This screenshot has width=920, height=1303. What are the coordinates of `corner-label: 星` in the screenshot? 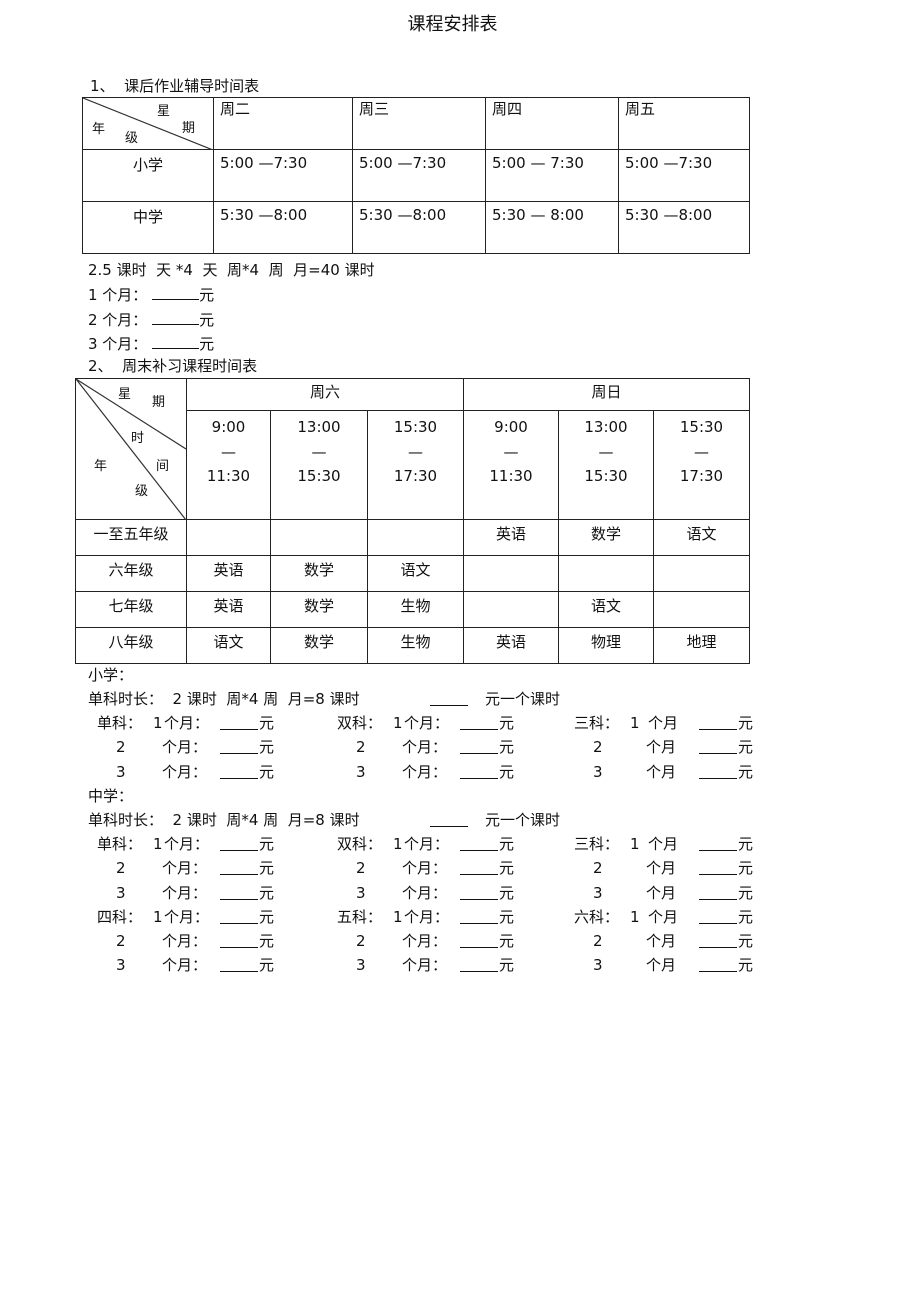 It's located at (164, 111).